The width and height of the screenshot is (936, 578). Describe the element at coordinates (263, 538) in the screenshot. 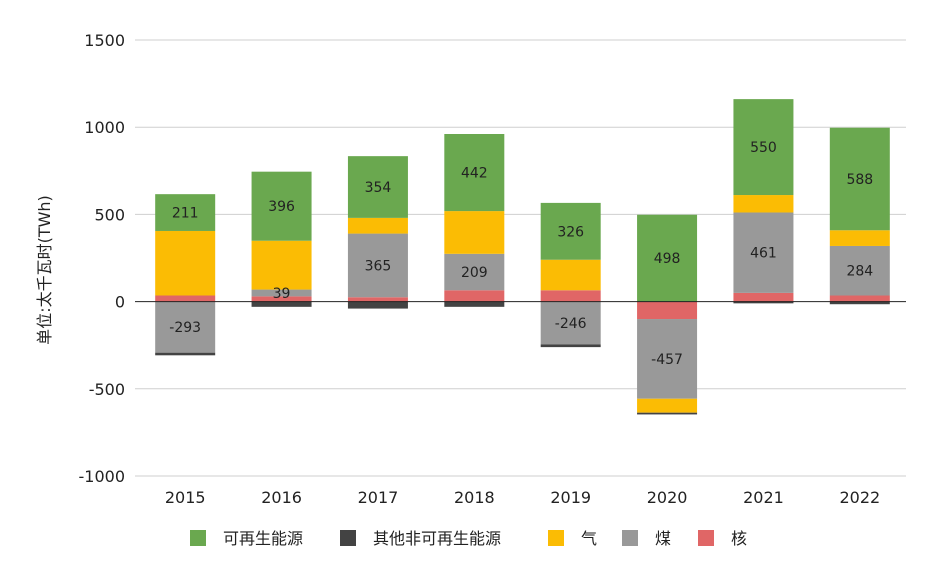

I see `legend-label: 可再生能源` at that location.